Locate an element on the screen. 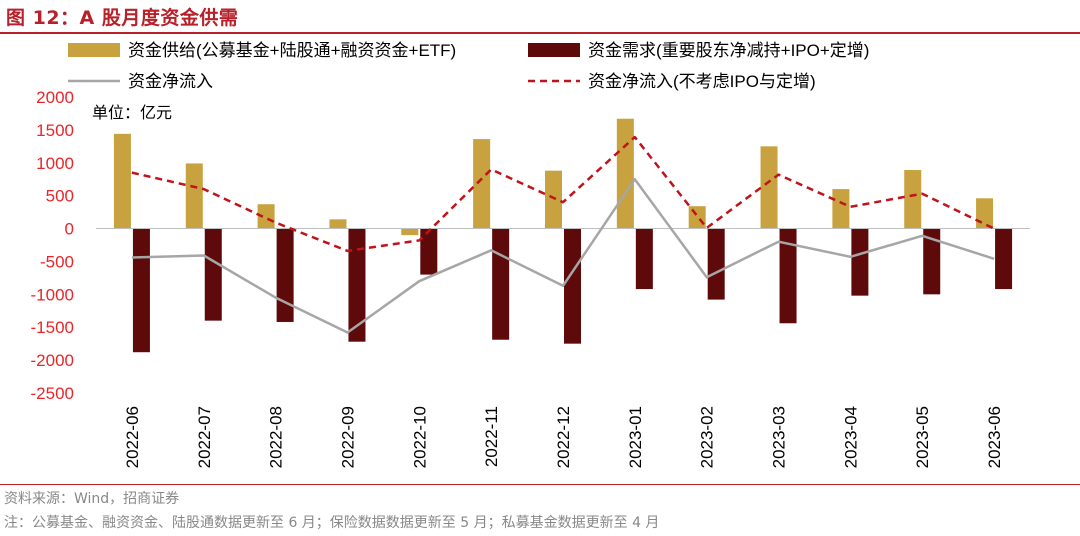 This screenshot has height=536, width=1080. legend-label-net-flow-ex: 资金净流入(不考虑IPO与定增) is located at coordinates (702, 81).